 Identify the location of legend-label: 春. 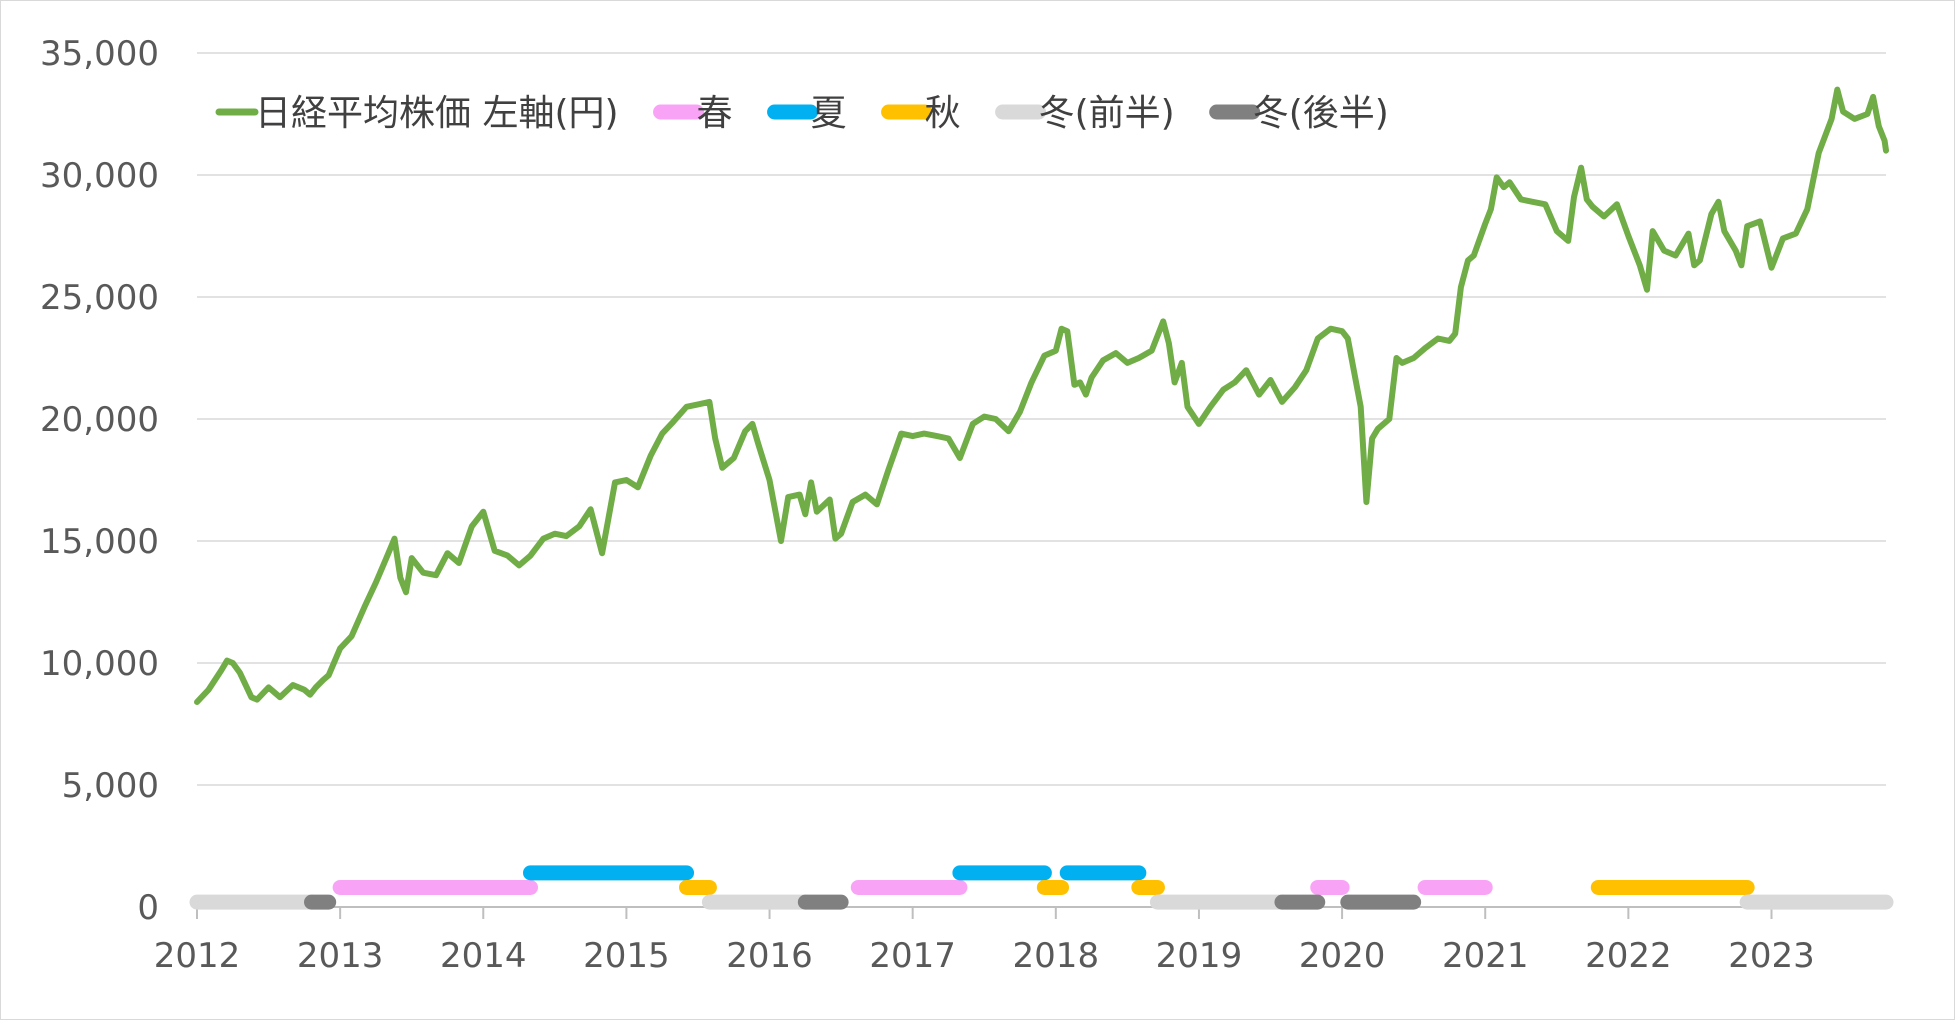
(715, 113).